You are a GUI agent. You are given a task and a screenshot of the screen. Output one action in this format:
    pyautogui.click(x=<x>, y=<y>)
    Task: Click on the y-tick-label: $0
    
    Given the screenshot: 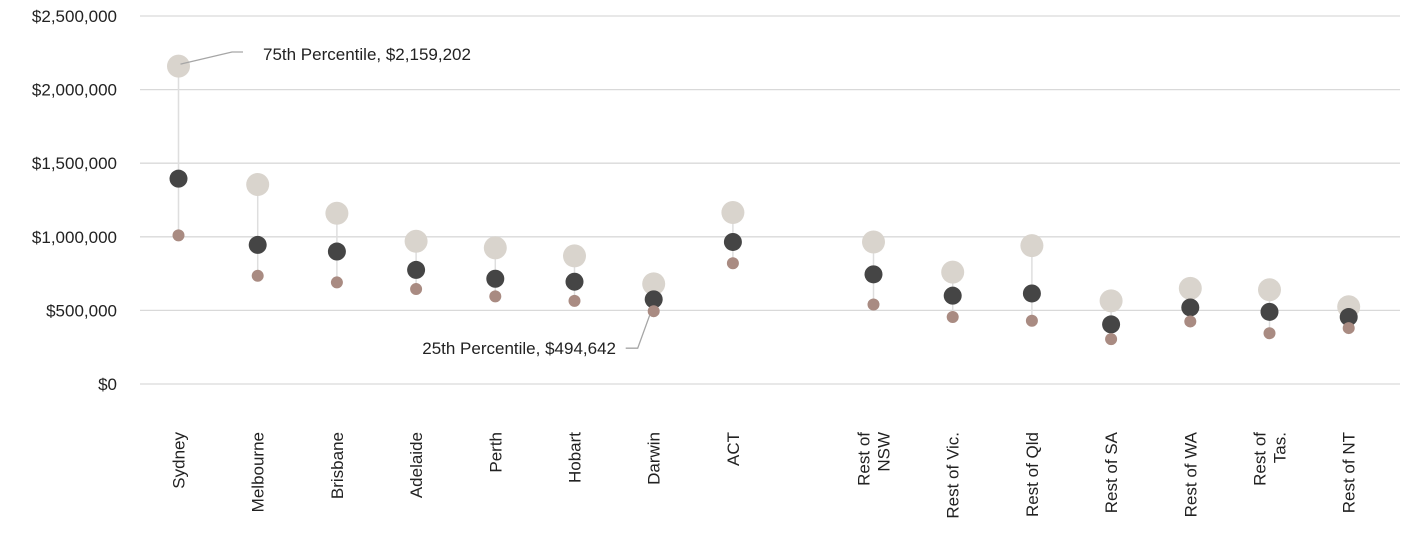 What is the action you would take?
    pyautogui.click(x=107, y=384)
    